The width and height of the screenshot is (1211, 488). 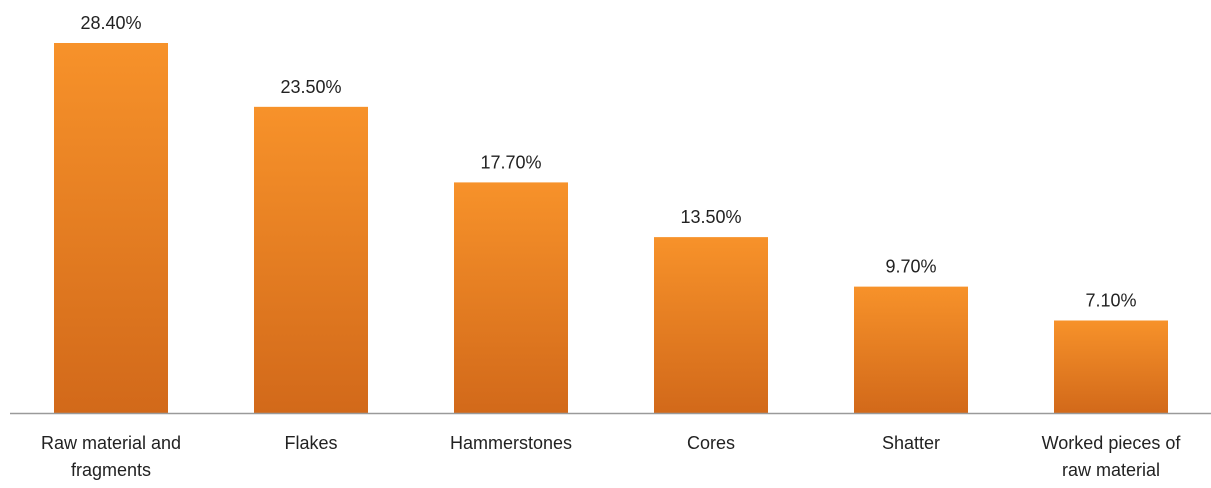 What do you see at coordinates (111, 456) in the screenshot?
I see `category-label-0: Raw material and fragments` at bounding box center [111, 456].